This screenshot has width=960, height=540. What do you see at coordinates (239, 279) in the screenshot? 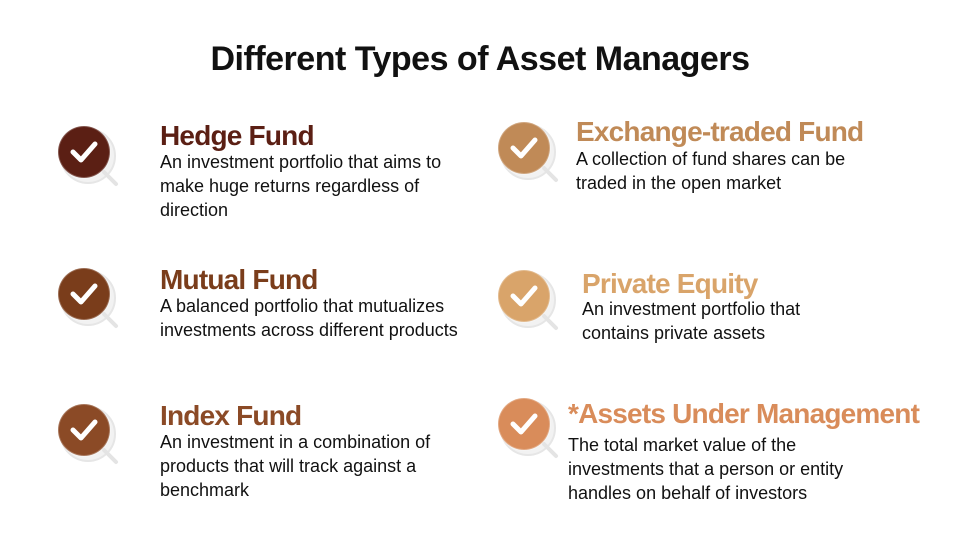
I see `item-heading: Mutual Fund` at bounding box center [239, 279].